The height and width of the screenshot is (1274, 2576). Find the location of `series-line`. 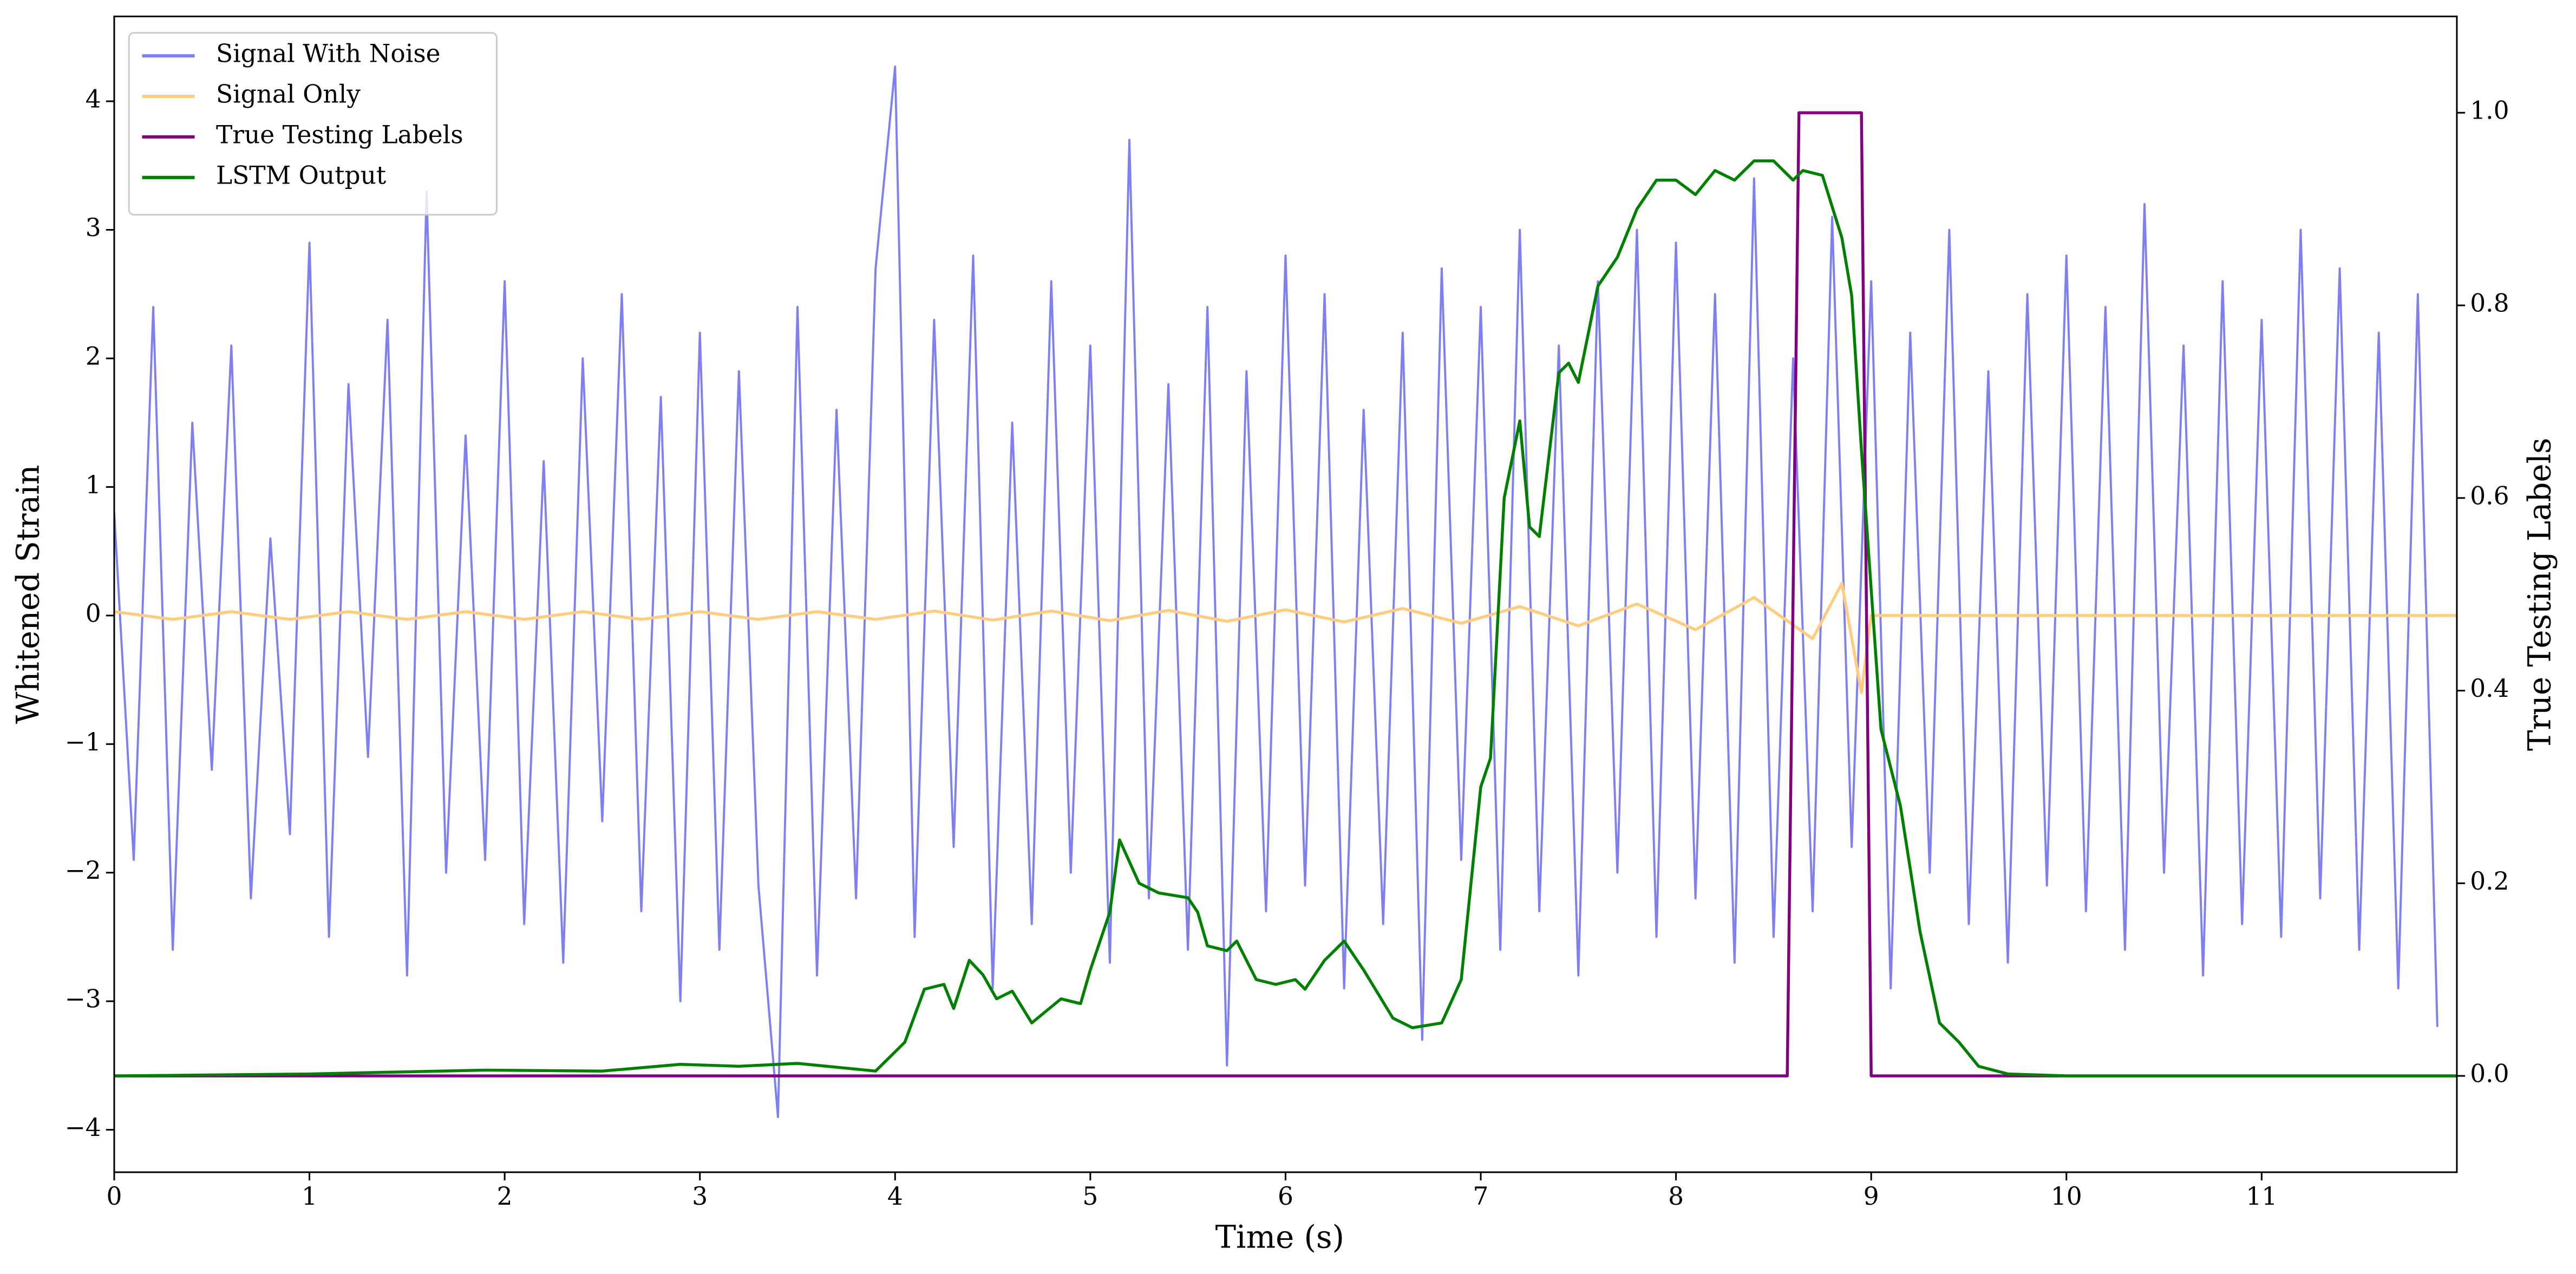

series-line is located at coordinates (1285, 638).